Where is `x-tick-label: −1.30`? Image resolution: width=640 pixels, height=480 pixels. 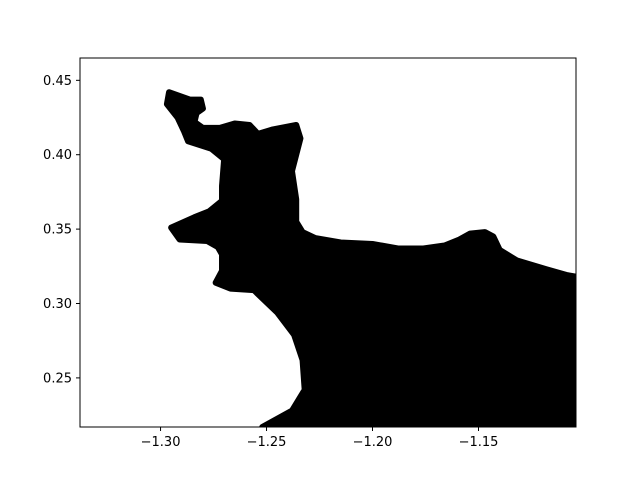 x-tick-label: −1.30 is located at coordinates (161, 442).